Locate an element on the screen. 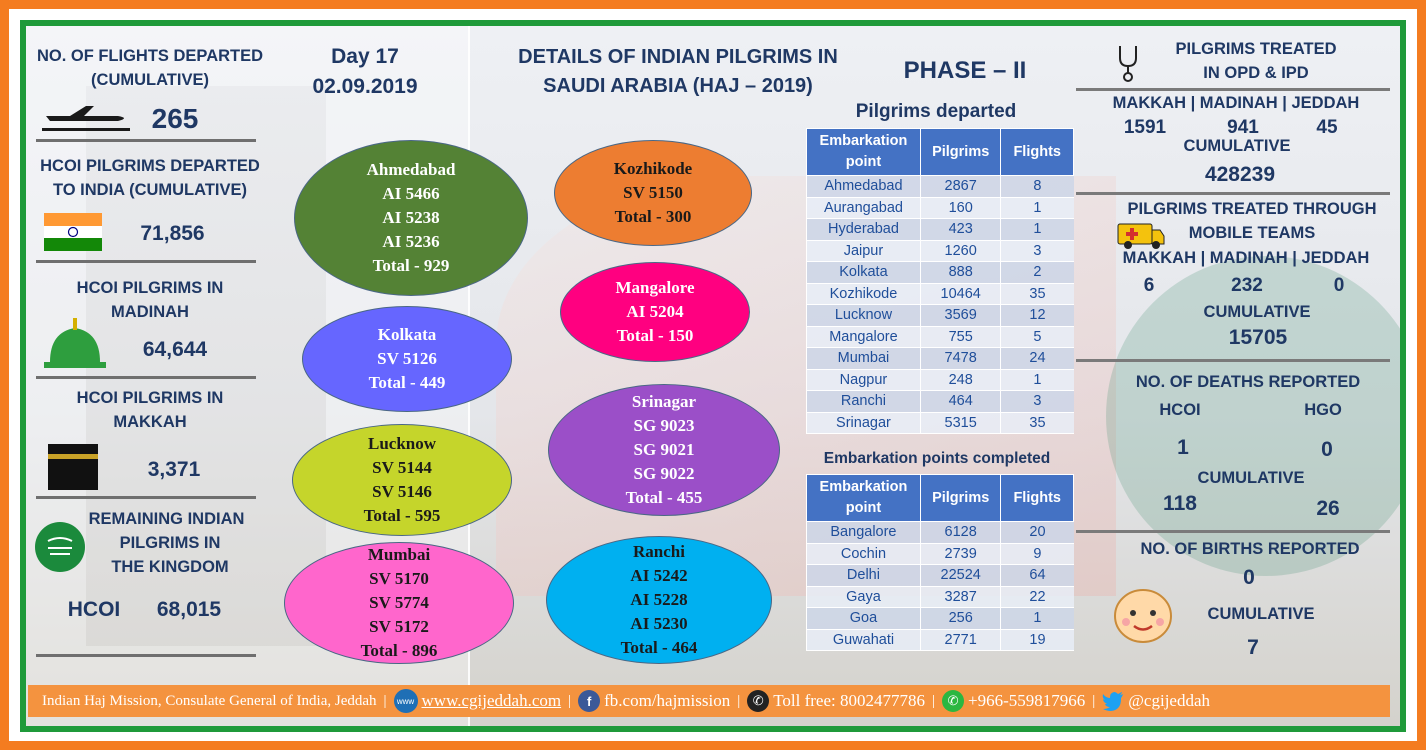  bubble-line: AI 5204 is located at coordinates (655, 311).